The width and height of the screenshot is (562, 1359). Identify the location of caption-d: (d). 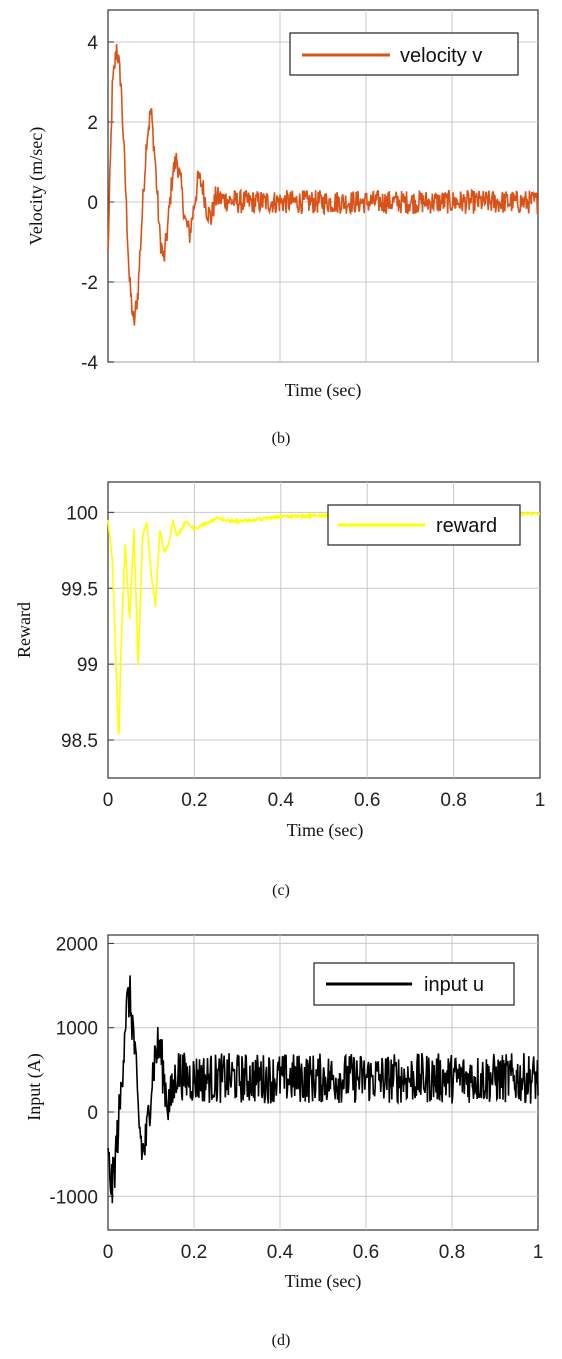
(281, 1340).